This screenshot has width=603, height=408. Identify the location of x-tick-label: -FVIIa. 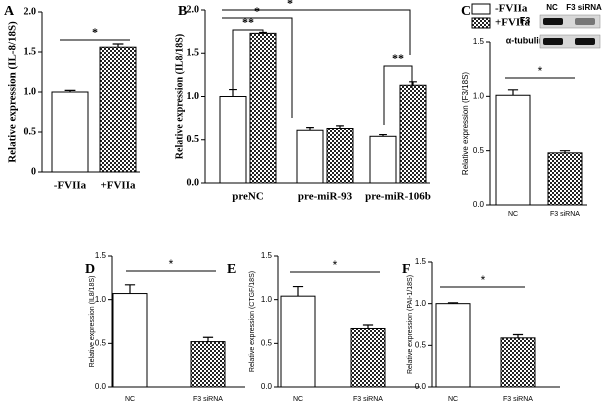
(70, 186).